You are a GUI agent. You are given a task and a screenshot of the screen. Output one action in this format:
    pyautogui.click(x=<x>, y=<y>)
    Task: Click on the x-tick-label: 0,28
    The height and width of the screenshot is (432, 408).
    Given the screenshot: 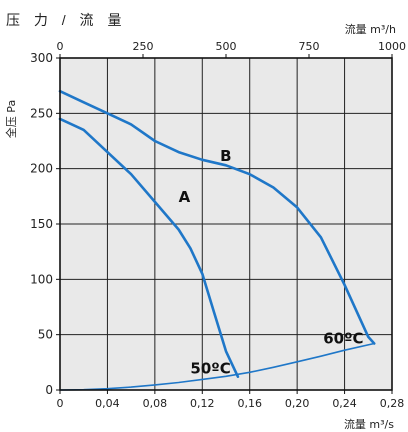 What is the action you would take?
    pyautogui.click(x=392, y=403)
    